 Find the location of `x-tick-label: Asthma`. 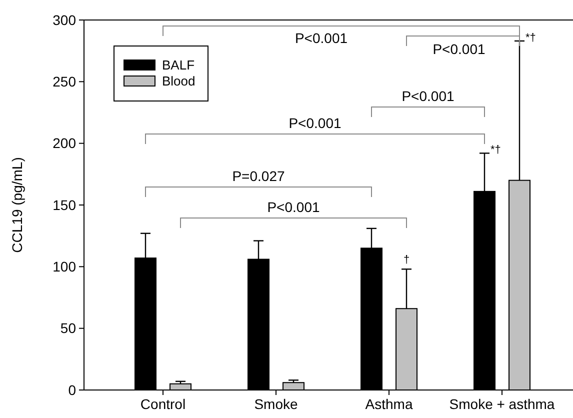

x-tick-label: Asthma is located at coordinates (389, 404).